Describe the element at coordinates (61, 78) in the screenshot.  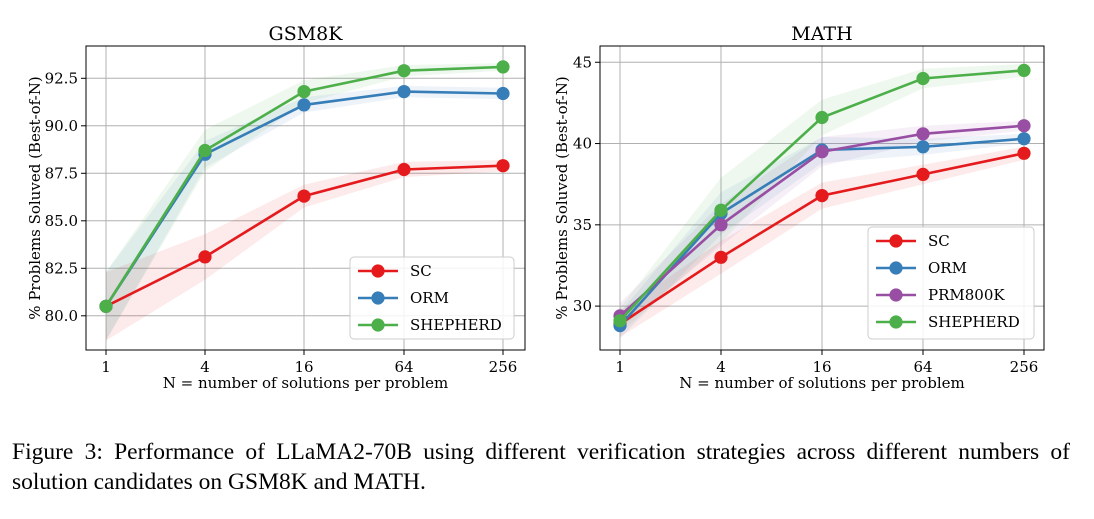
I see `y-tick-label: 92.5` at that location.